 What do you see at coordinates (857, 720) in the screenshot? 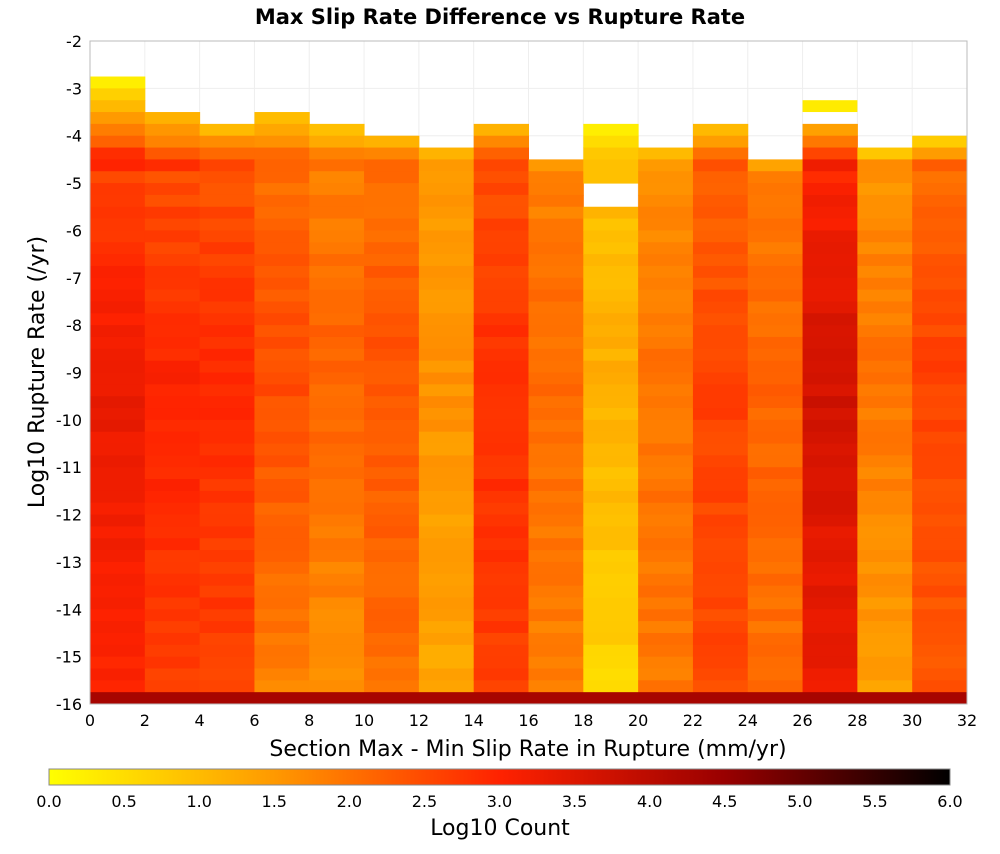
I see `x-tick-label: 28` at bounding box center [857, 720].